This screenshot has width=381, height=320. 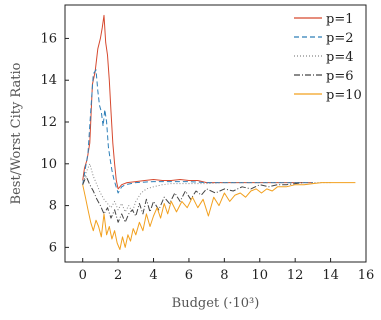 What do you see at coordinates (53, 247) in the screenshot?
I see `y-tick-label: 6` at bounding box center [53, 247].